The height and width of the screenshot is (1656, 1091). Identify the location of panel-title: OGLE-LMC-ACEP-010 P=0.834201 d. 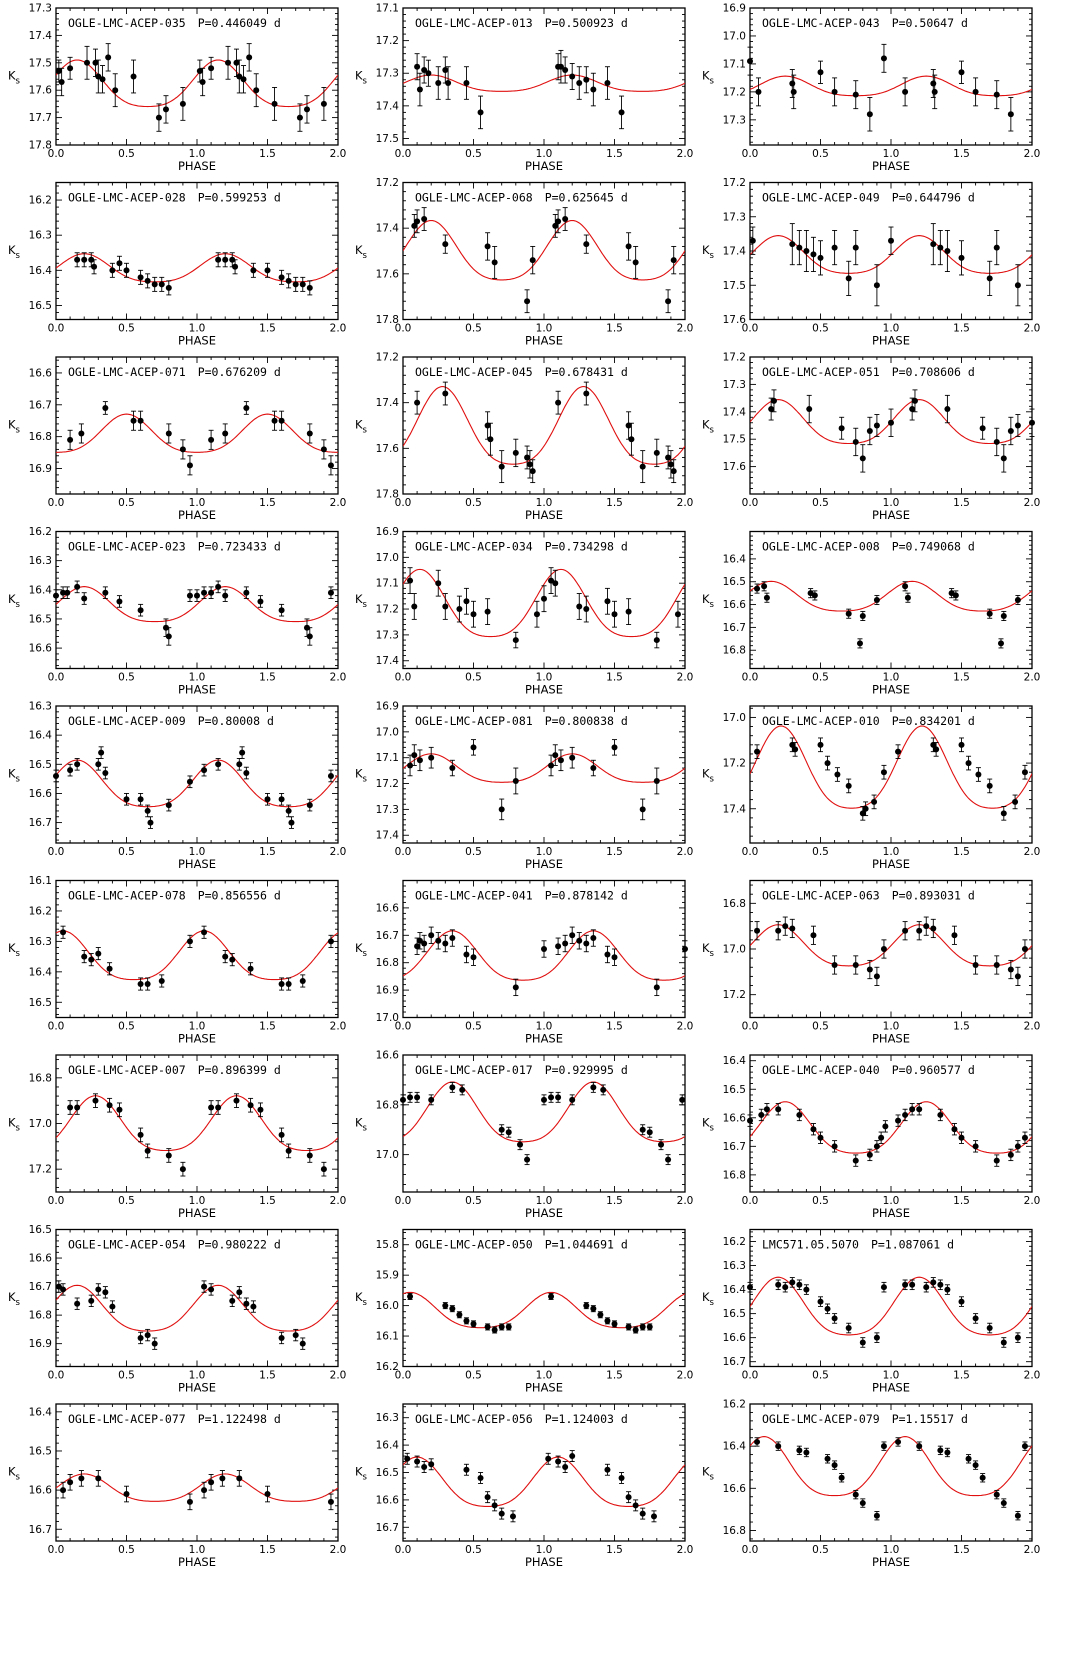
(868, 721).